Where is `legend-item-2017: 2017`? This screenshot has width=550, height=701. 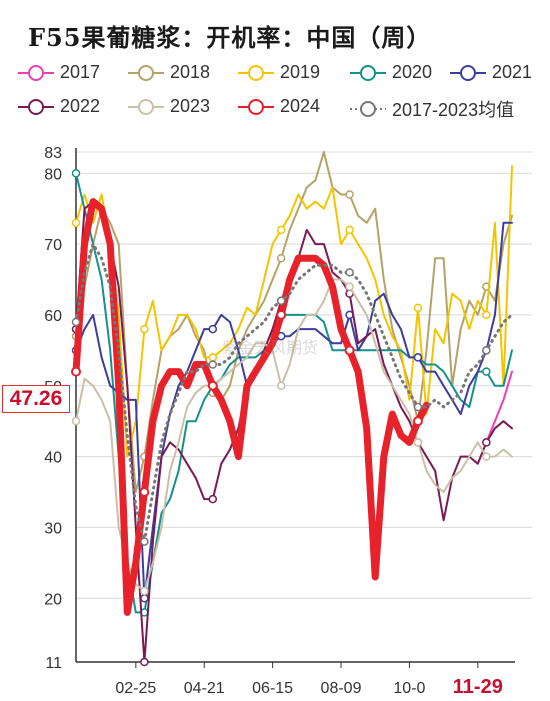
legend-item-2017: 2017 is located at coordinates (59, 72).